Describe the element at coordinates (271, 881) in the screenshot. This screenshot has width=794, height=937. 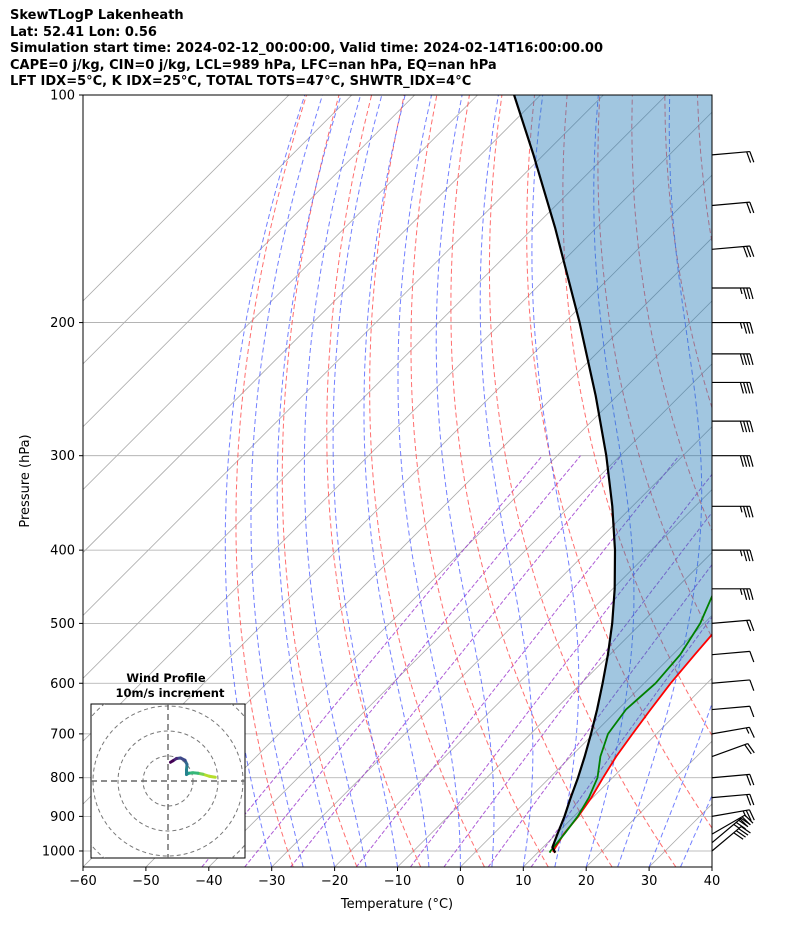
I see `x-tick-label: −30` at that location.